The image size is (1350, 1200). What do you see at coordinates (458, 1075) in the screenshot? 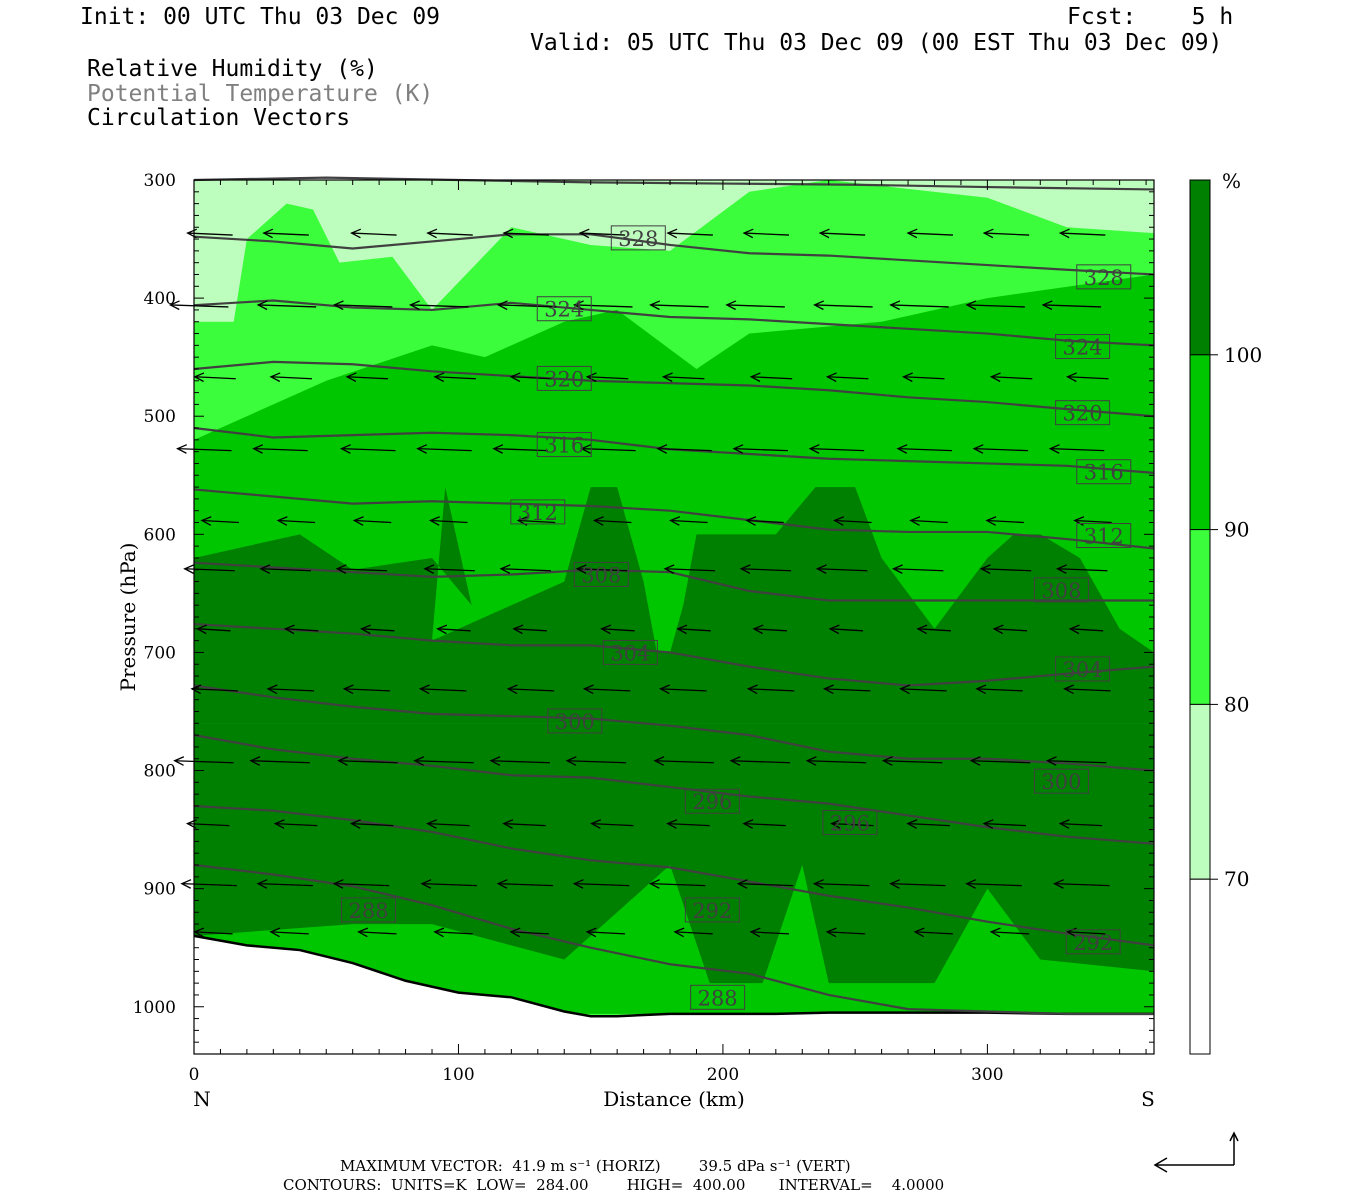
I see `x-tick-label: 100` at bounding box center [458, 1075].